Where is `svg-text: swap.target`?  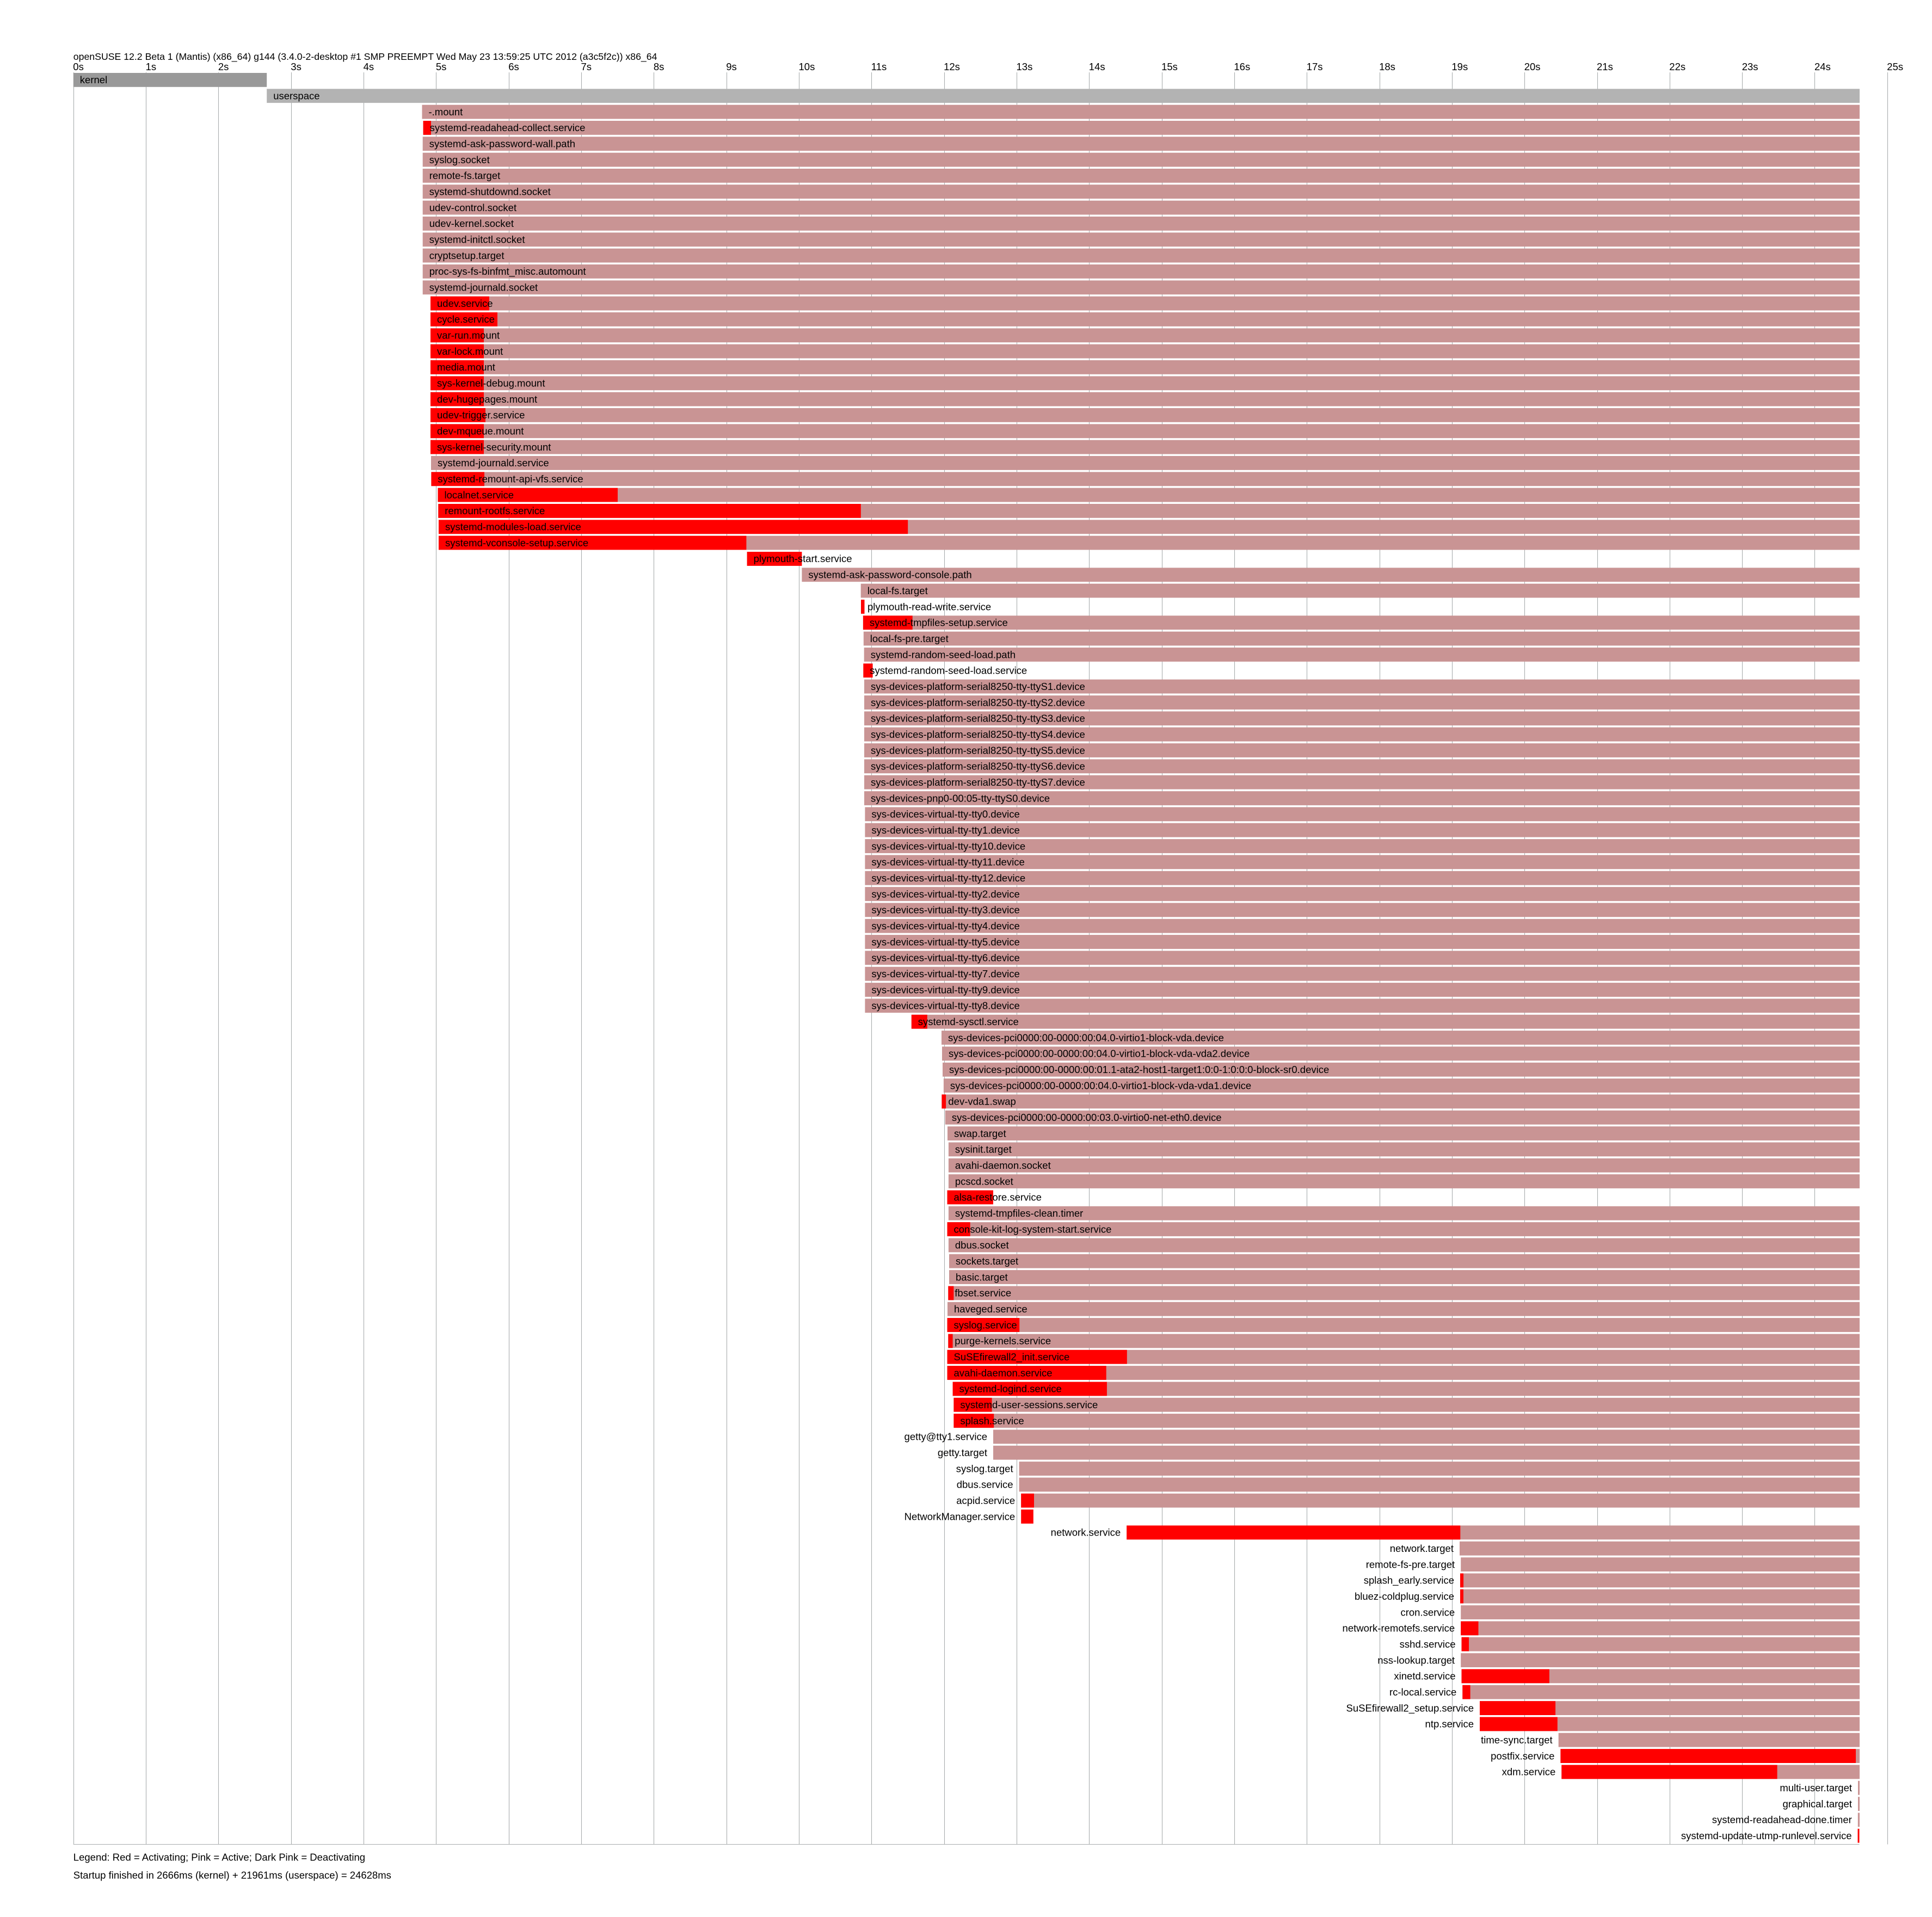 svg-text: swap.target is located at coordinates (980, 1133).